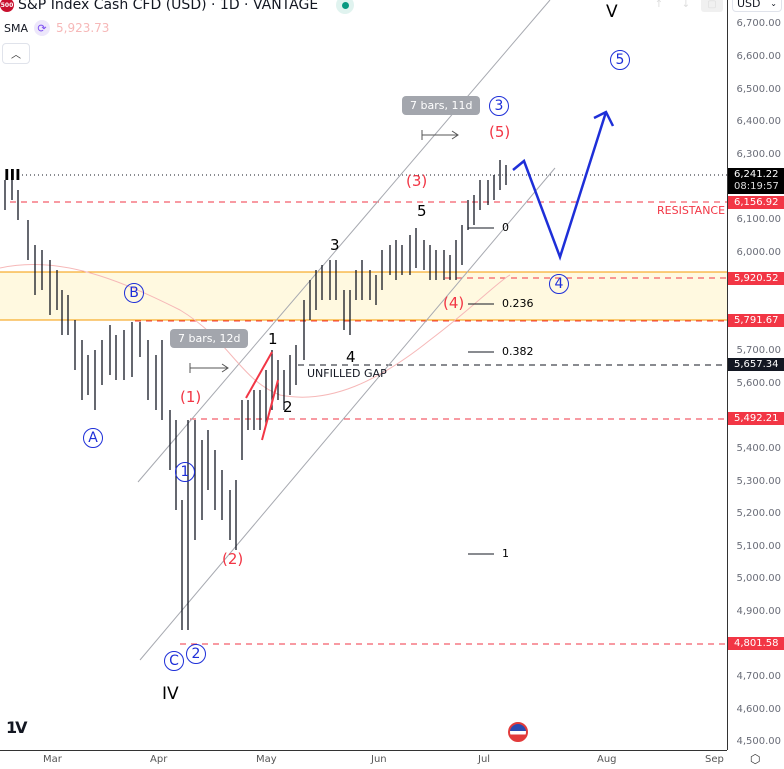  Describe the element at coordinates (758, 741) in the screenshot. I see `price-tick: 4,500.00` at that location.